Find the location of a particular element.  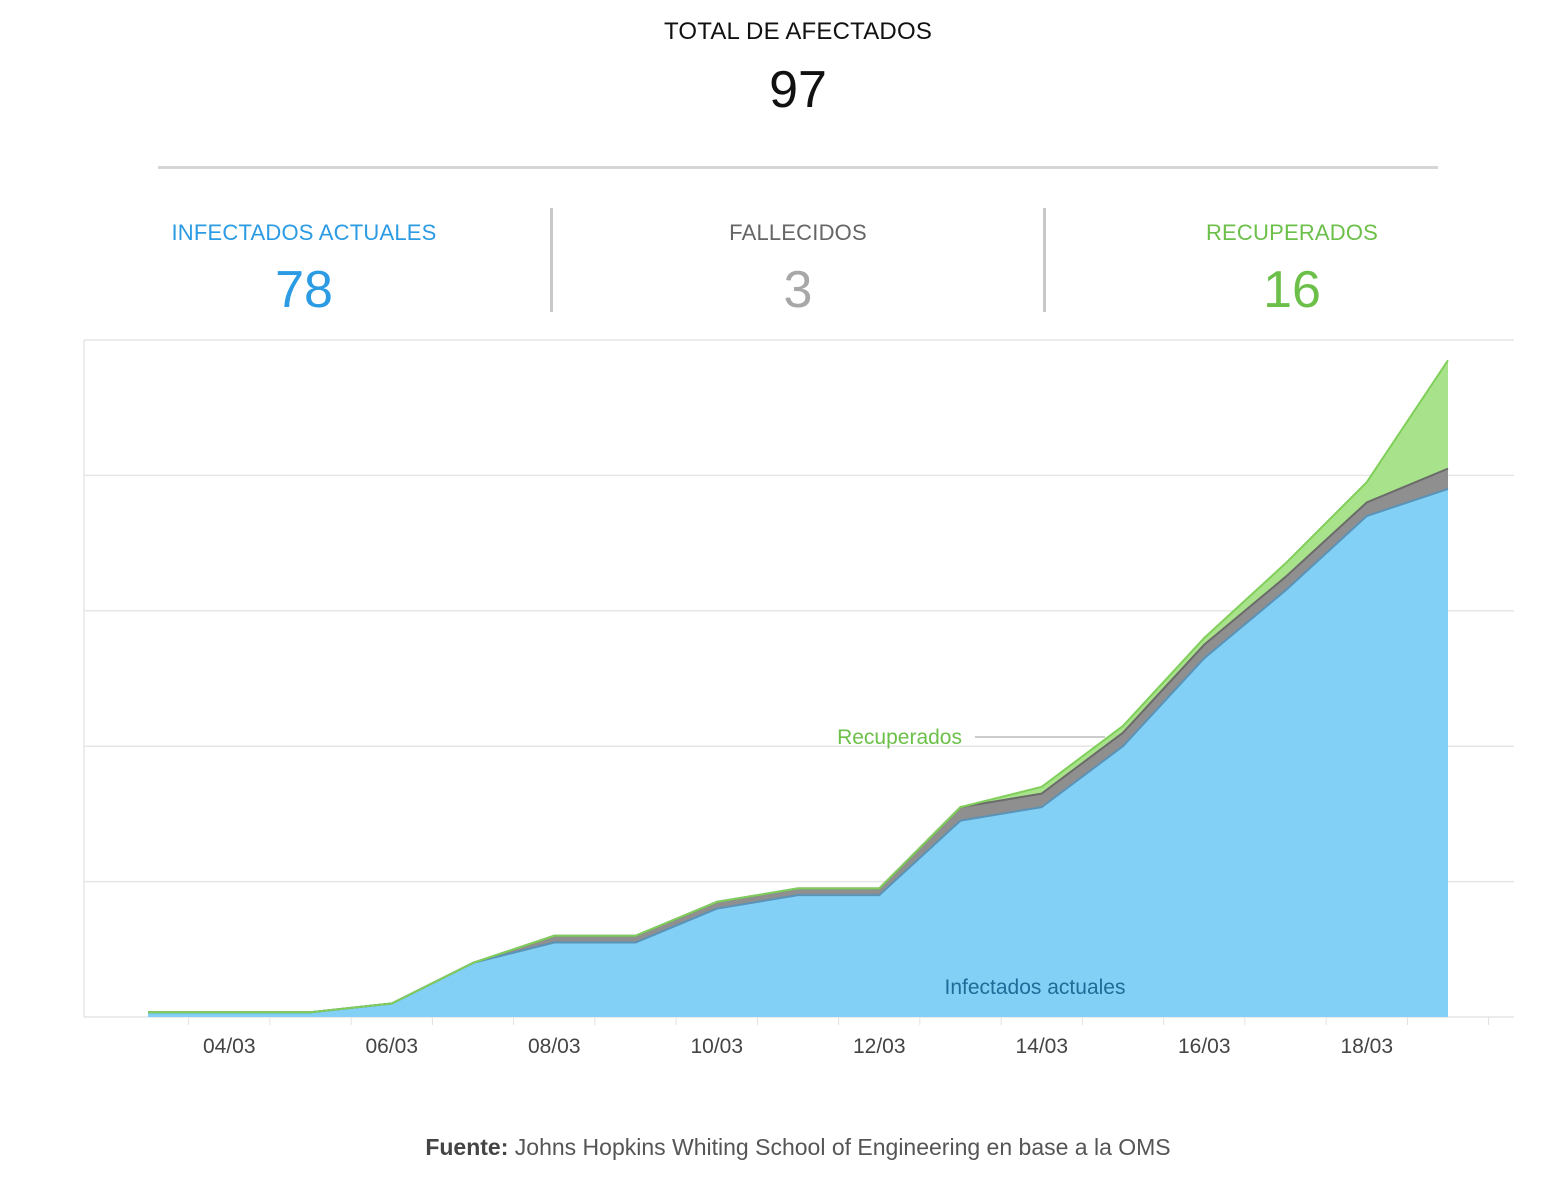

x-tick-label: 06/03 is located at coordinates (391, 1046).